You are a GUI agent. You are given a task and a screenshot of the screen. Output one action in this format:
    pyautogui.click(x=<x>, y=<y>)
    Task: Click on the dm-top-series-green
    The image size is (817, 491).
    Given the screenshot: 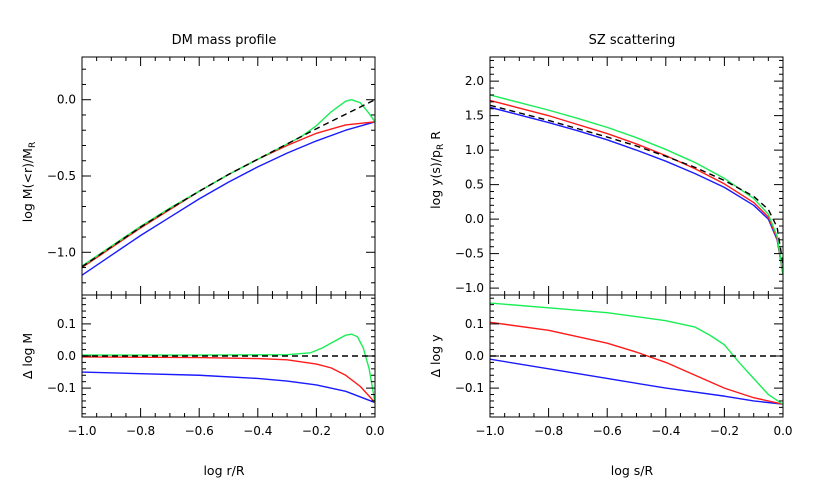 What is the action you would take?
    pyautogui.click(x=228, y=183)
    